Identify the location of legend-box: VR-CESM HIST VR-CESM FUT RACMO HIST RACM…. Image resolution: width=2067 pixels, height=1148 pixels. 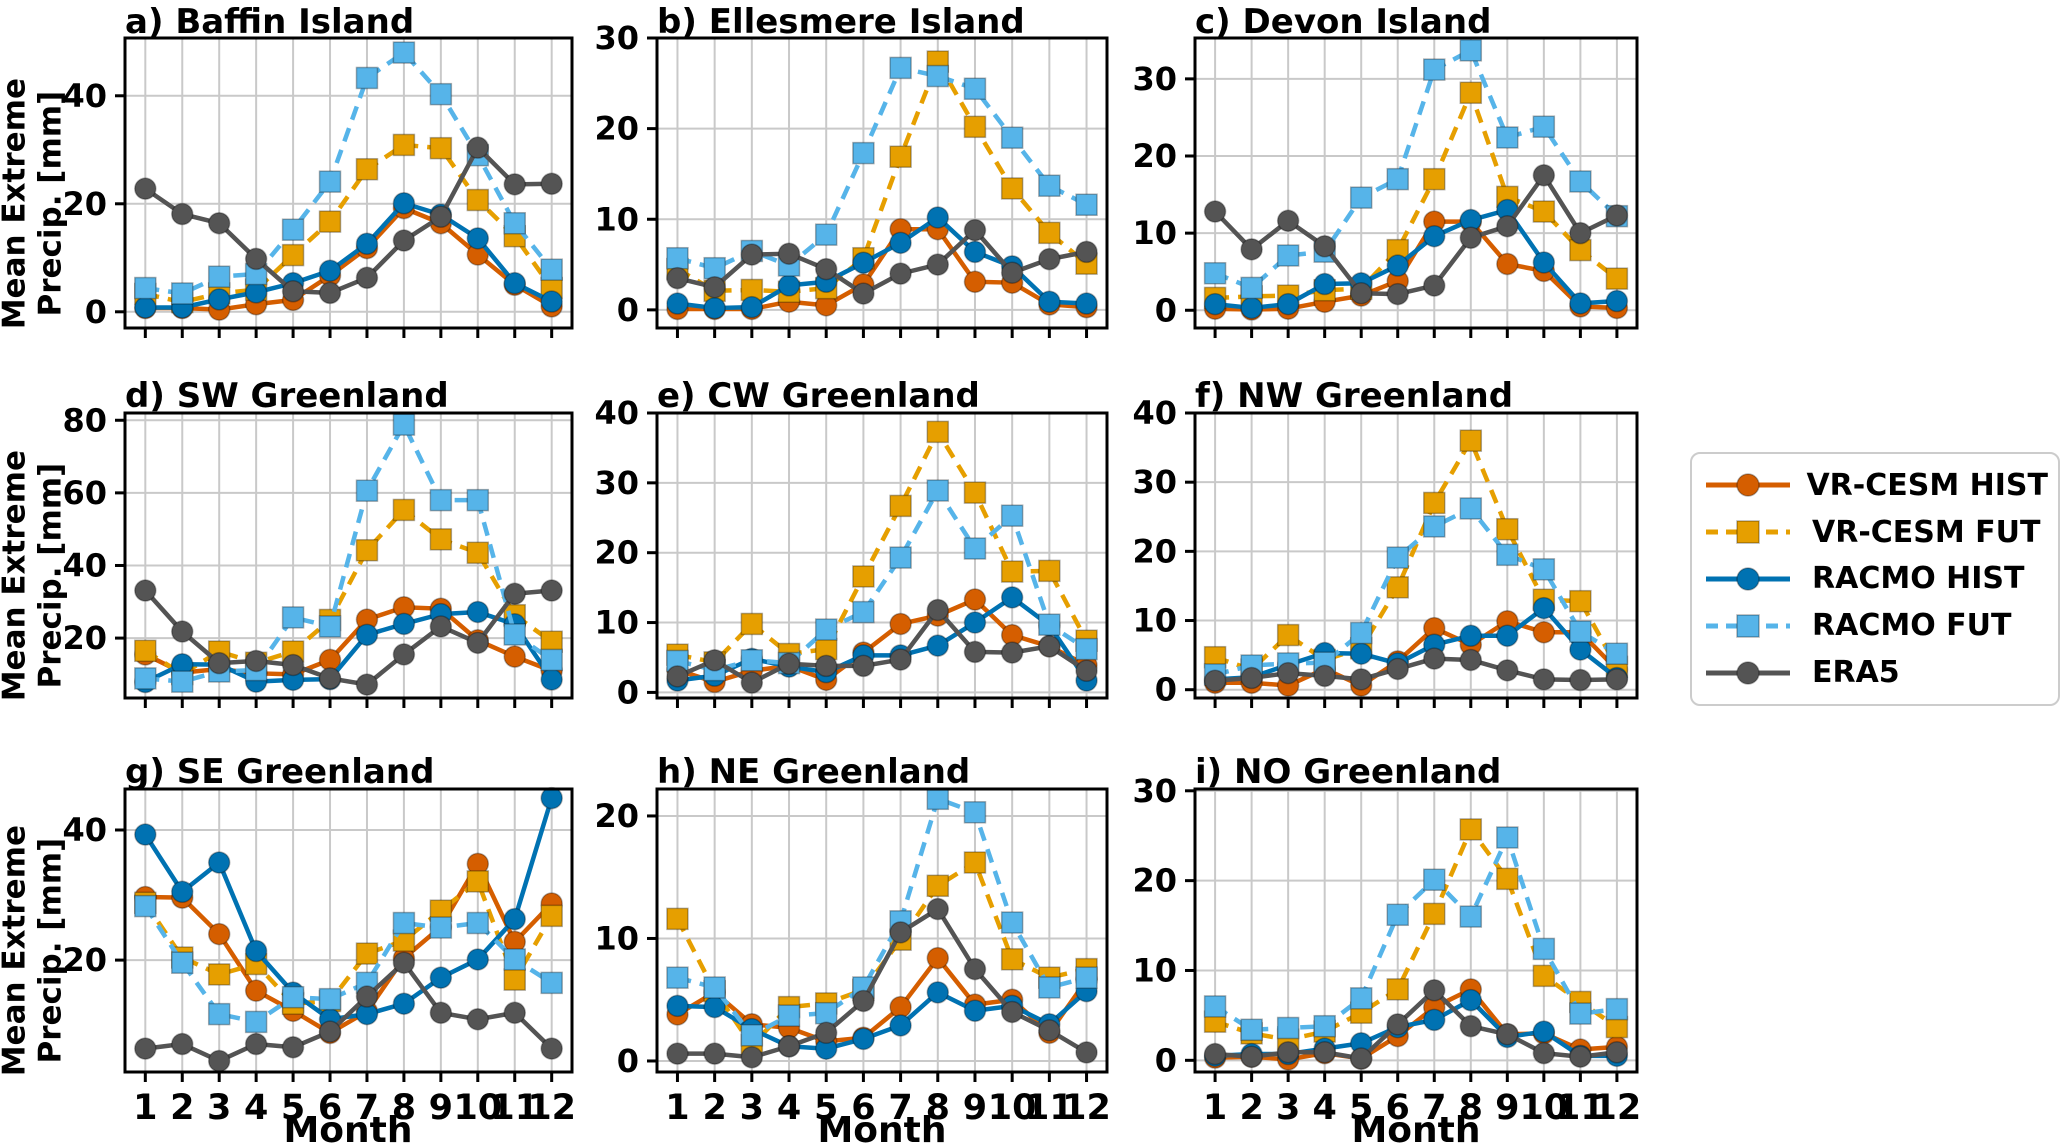
(1875, 579).